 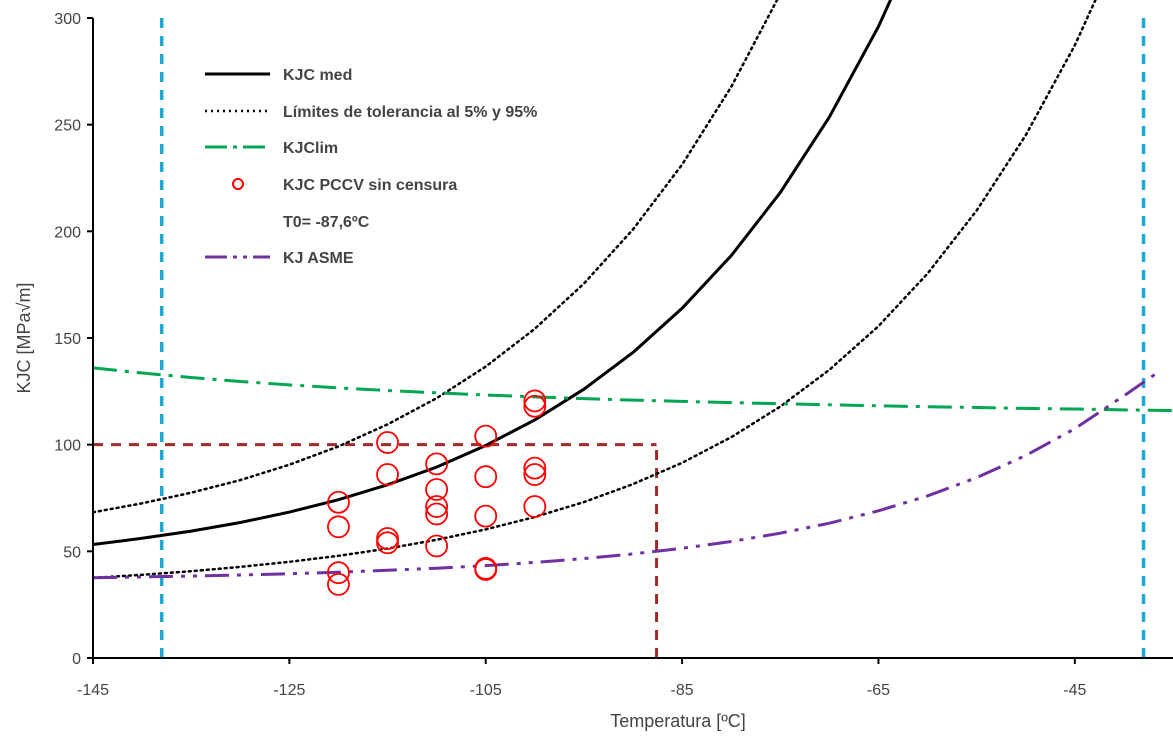 What do you see at coordinates (67, 339) in the screenshot?
I see `y-tick-label: 150` at bounding box center [67, 339].